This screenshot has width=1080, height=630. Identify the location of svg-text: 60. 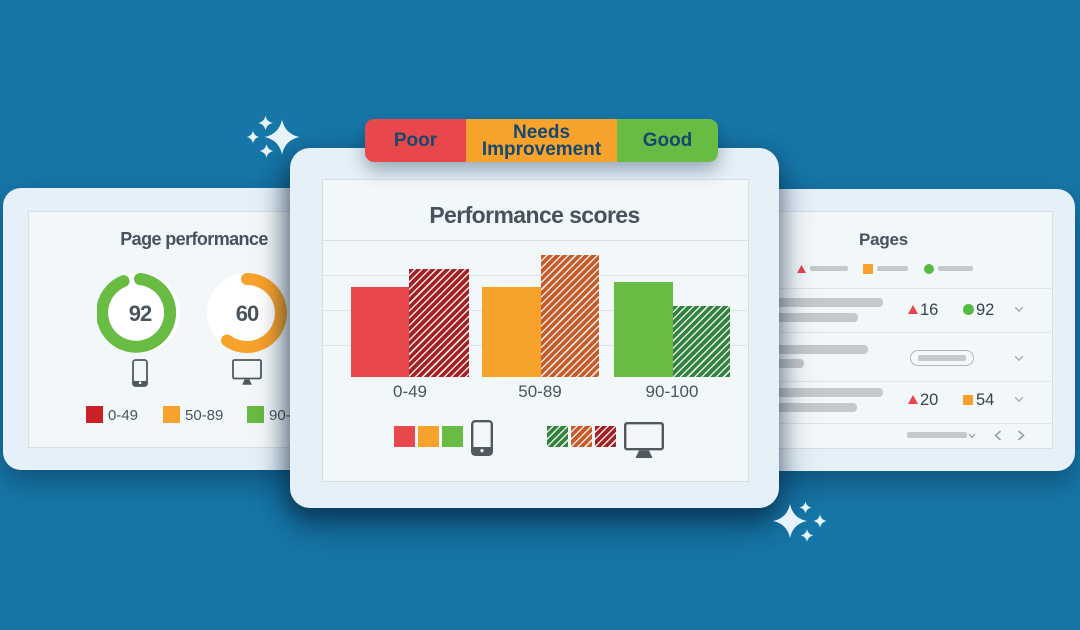
(247, 313).